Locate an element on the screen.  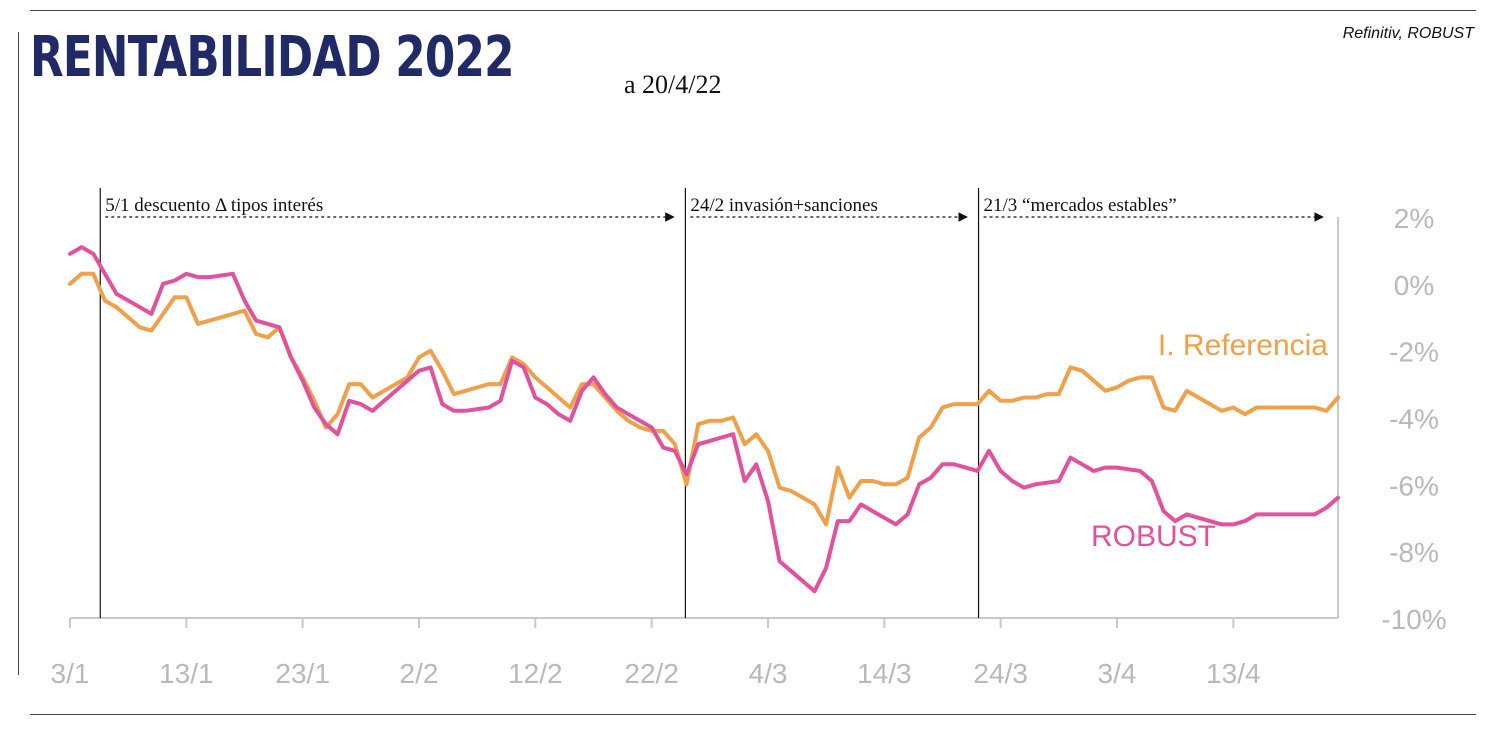
chart-subtitle: a 20/4/22 is located at coordinates (673, 84).